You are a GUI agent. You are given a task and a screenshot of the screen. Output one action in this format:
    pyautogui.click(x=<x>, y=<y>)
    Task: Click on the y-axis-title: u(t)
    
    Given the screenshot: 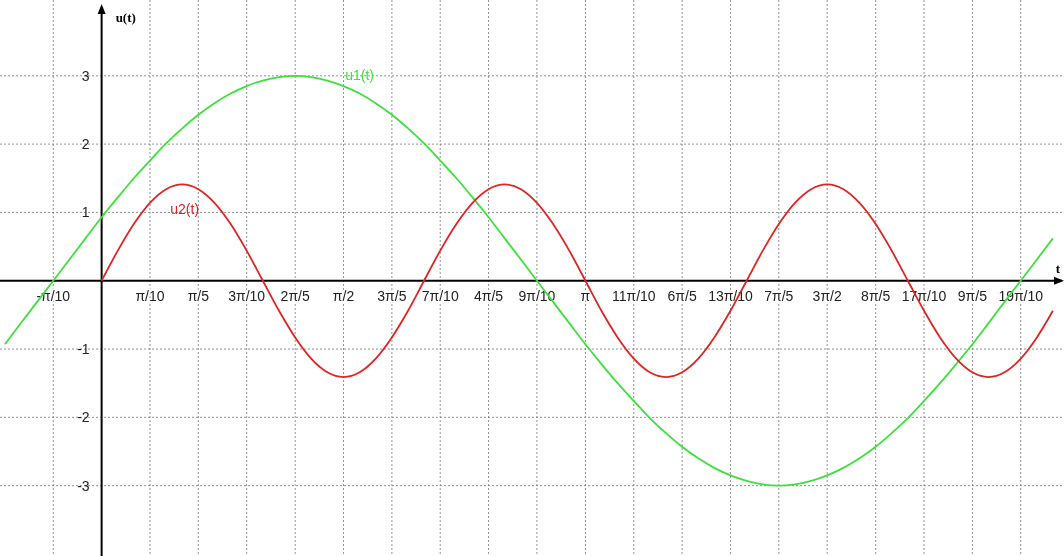 What is the action you would take?
    pyautogui.click(x=125, y=17)
    